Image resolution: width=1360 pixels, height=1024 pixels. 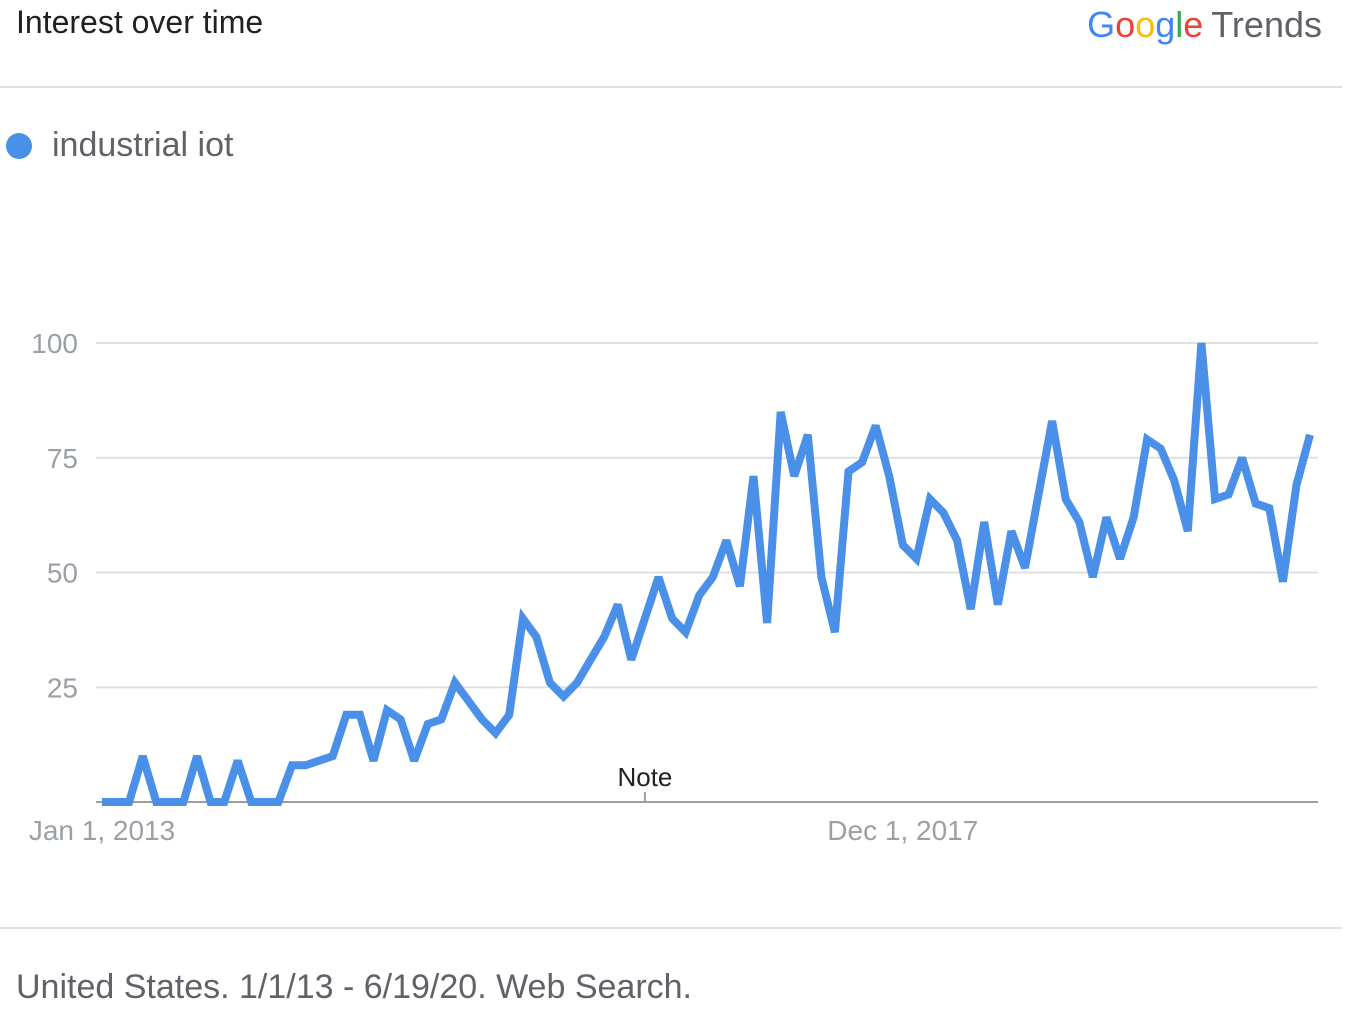 I want to click on google-trends-logo: Google Trends, so click(x=1204, y=25).